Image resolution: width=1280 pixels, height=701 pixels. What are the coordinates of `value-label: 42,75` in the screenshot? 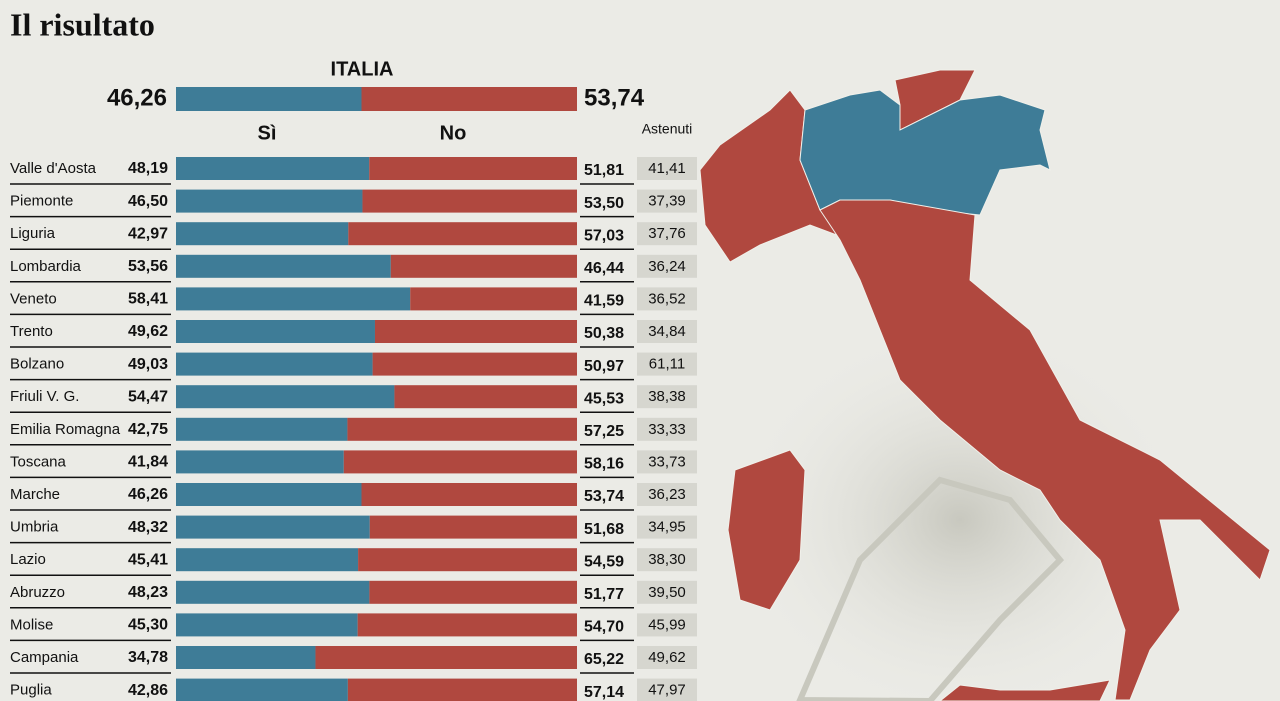 It's located at (148, 429).